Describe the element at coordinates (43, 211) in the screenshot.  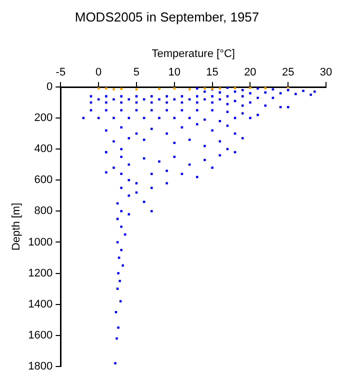
I see `y-tick-label: 800` at that location.